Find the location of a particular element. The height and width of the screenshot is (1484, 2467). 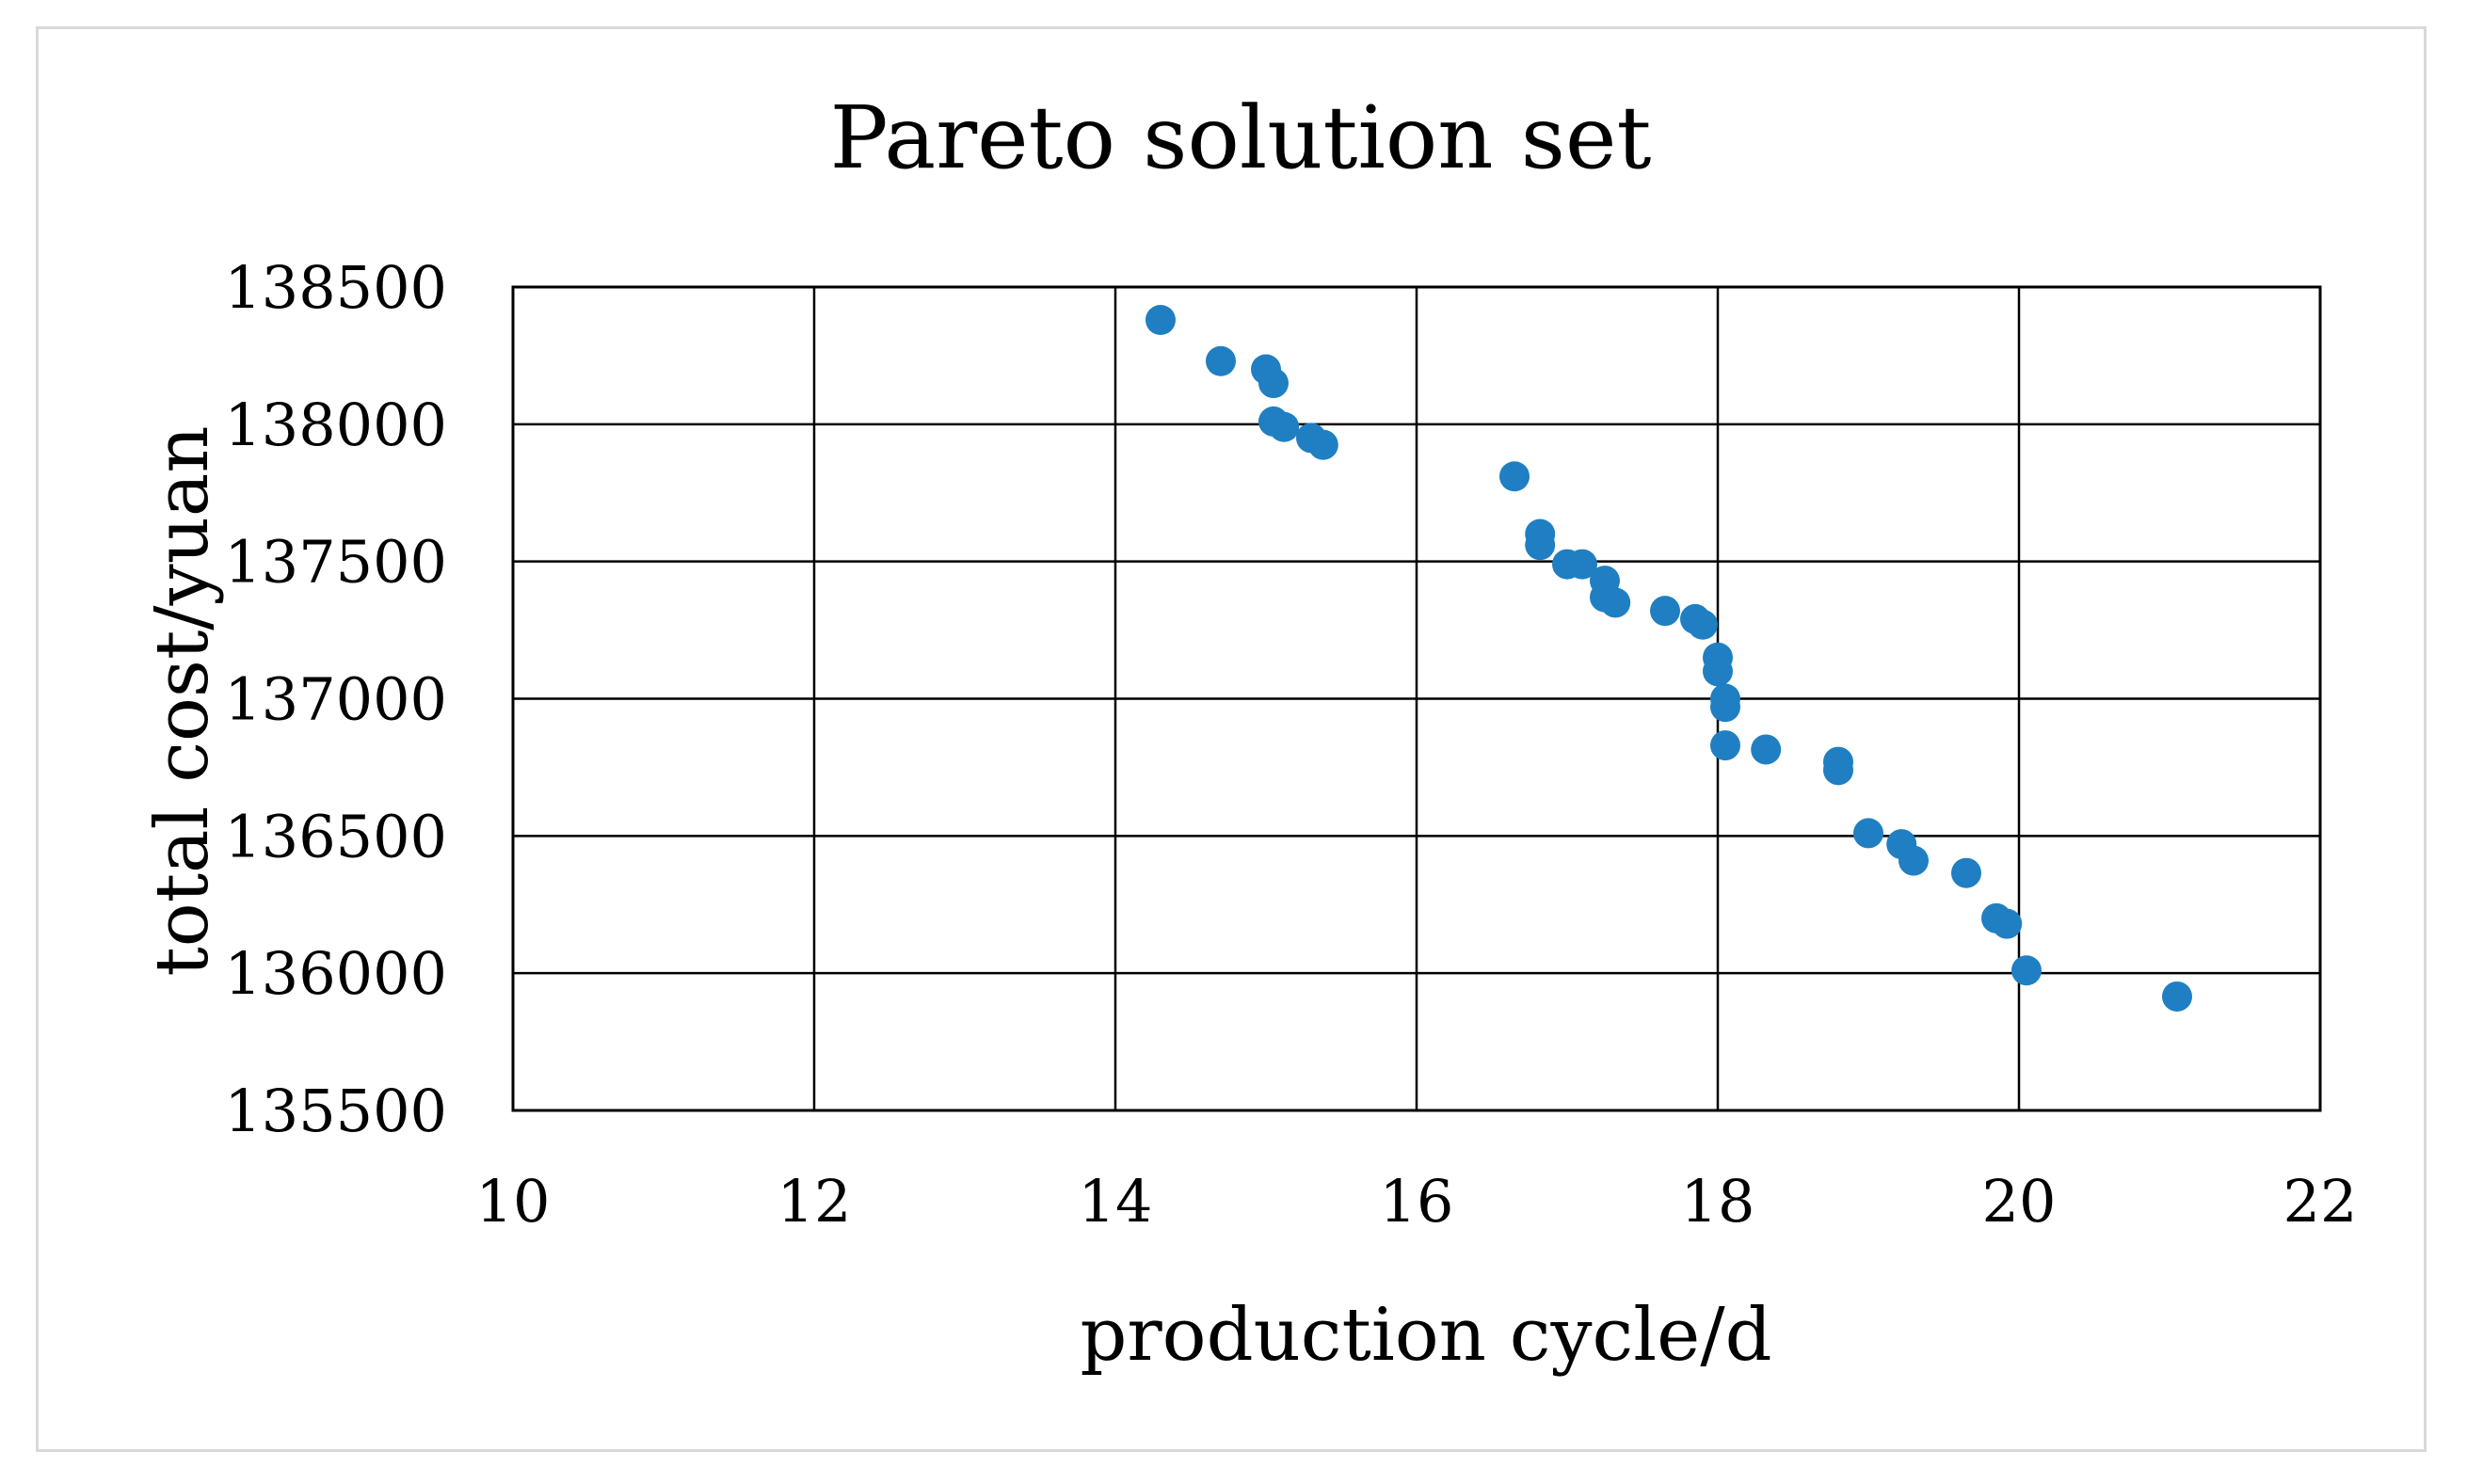

y-tick-label: 138500 is located at coordinates (335, 287).